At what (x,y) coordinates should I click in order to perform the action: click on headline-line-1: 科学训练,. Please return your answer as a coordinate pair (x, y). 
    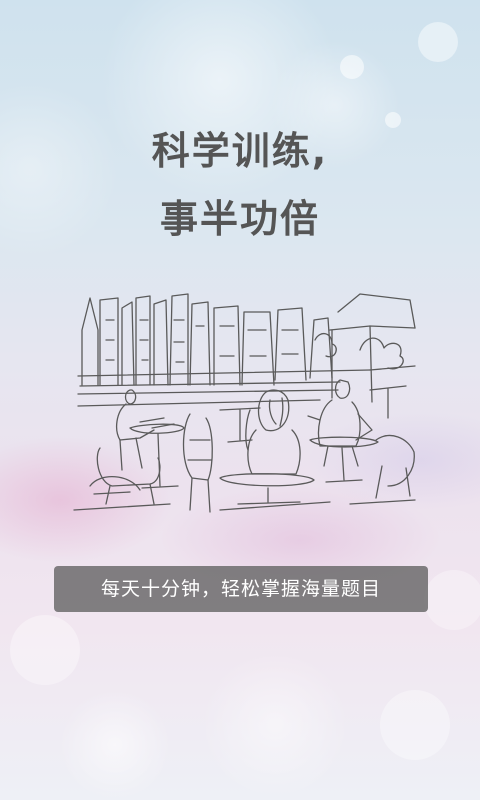
    Looking at the image, I should click on (240, 151).